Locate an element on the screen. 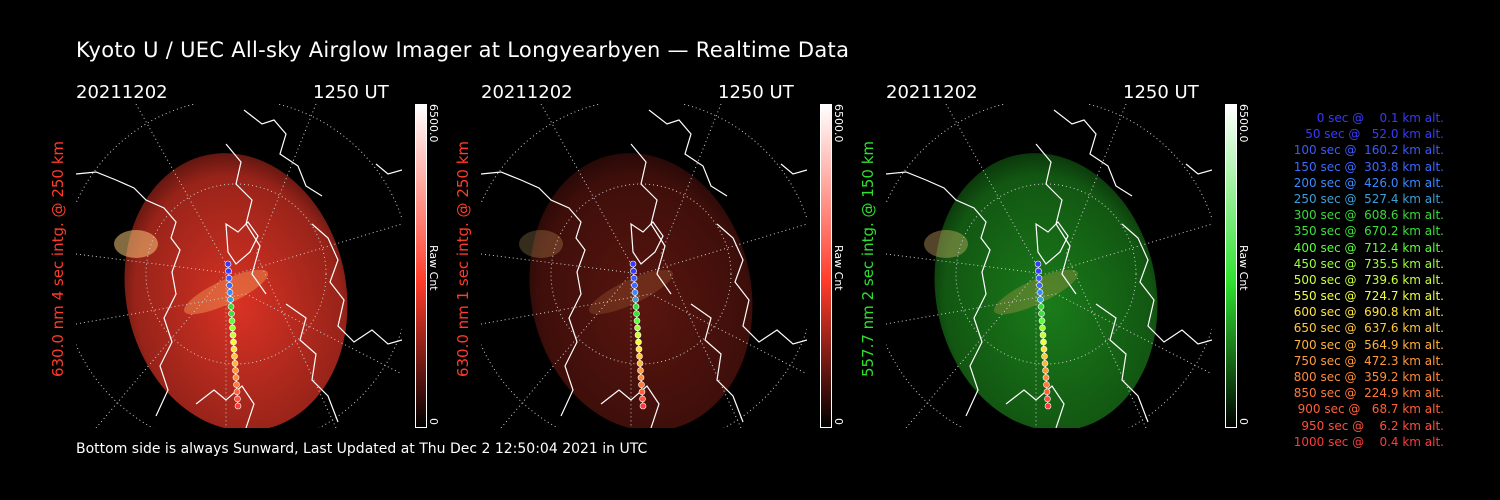 The image size is (1500, 500). legend-row: 550 sec @ 724.7 km alt. is located at coordinates (1368, 296).